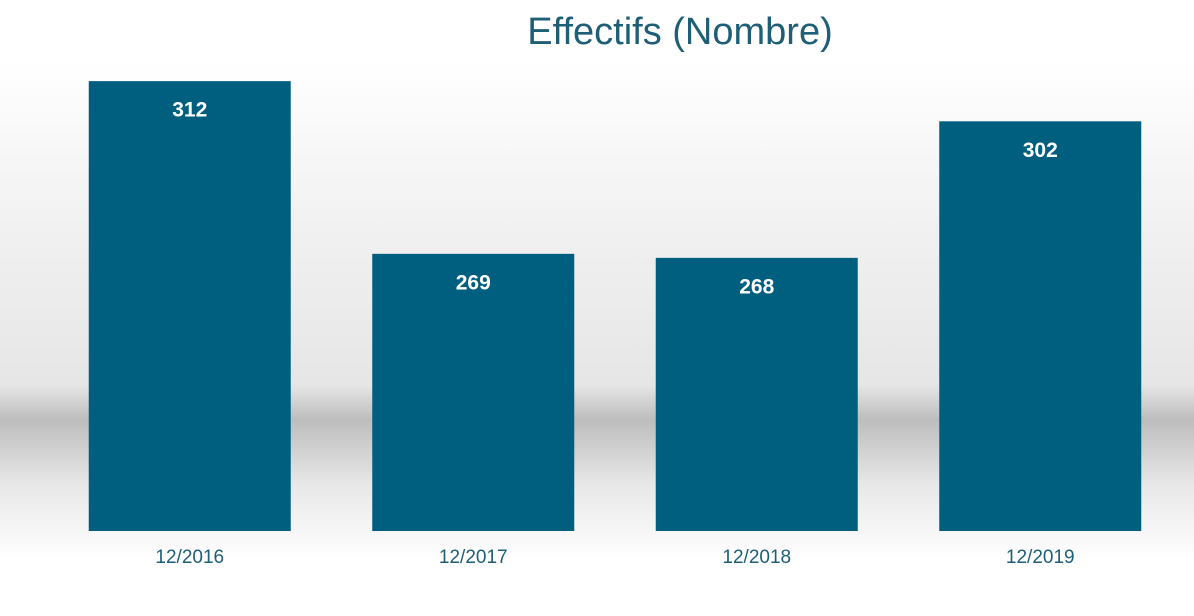  Describe the element at coordinates (189, 110) in the screenshot. I see `data-label: 312` at that location.